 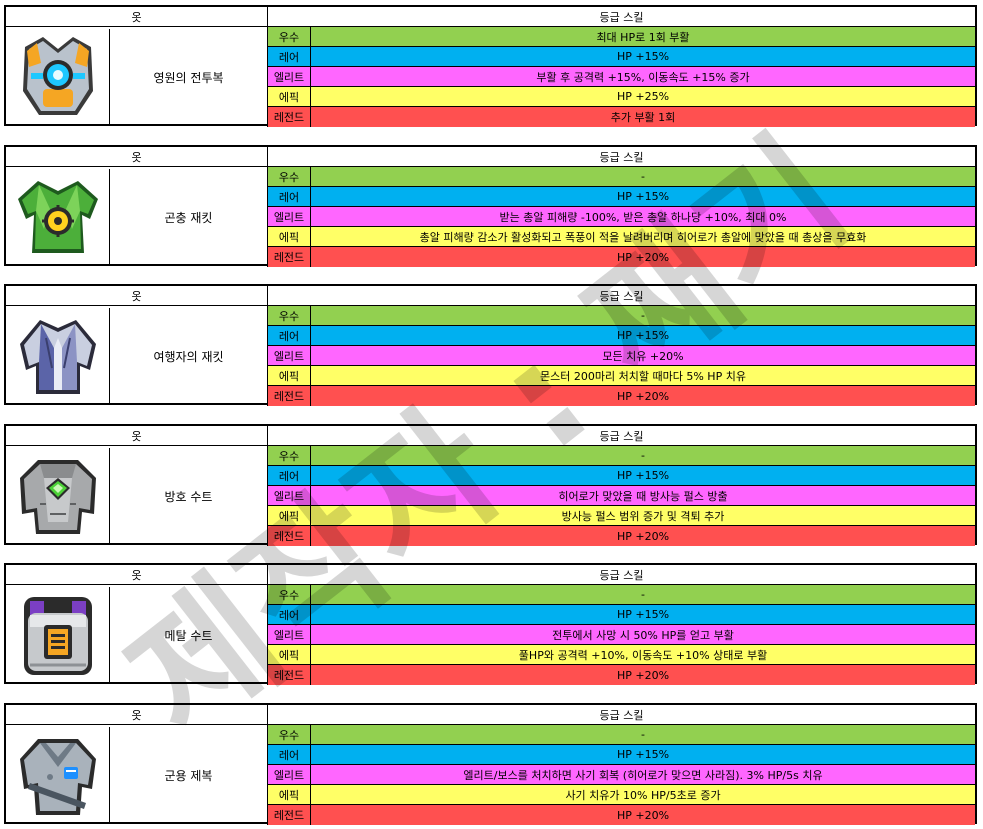 I want to click on skill-text: 풀HP와 공격력 +10%, 이동속도 +10% 상태로 부활, so click(x=643, y=655).